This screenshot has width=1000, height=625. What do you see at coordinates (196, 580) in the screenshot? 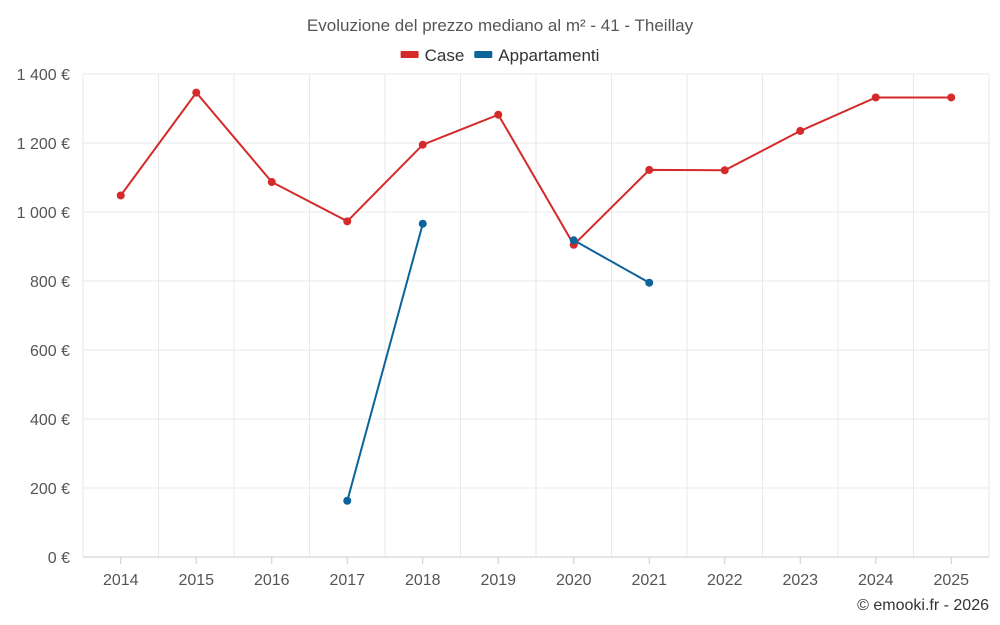
I see `x-tick-label: 2015` at bounding box center [196, 580].